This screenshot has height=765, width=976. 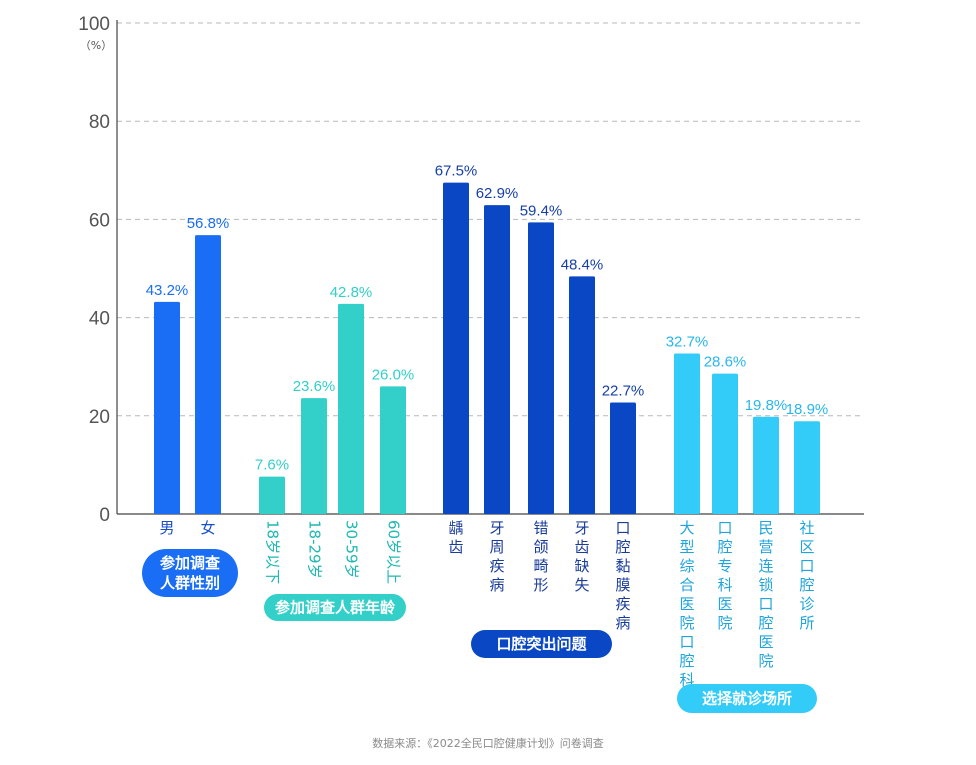 I want to click on data-label: 26.0%, so click(x=393, y=374).